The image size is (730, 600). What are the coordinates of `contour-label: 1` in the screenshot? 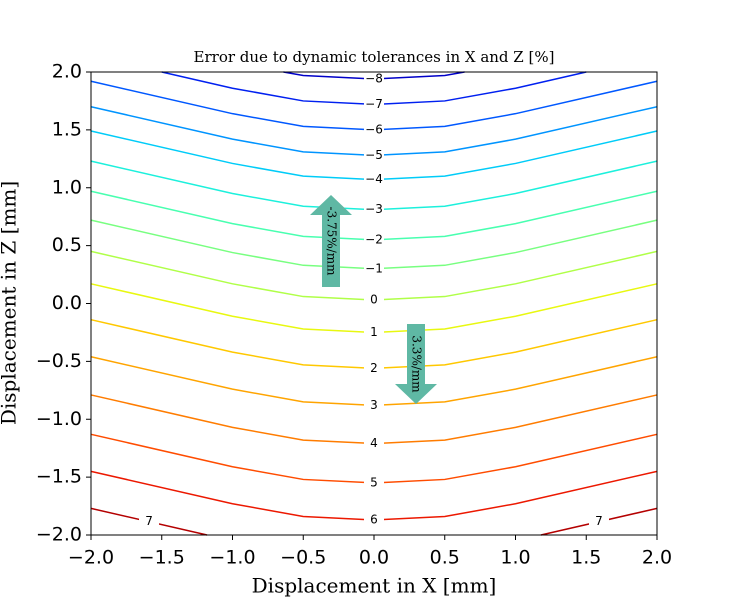 It's located at (374, 332).